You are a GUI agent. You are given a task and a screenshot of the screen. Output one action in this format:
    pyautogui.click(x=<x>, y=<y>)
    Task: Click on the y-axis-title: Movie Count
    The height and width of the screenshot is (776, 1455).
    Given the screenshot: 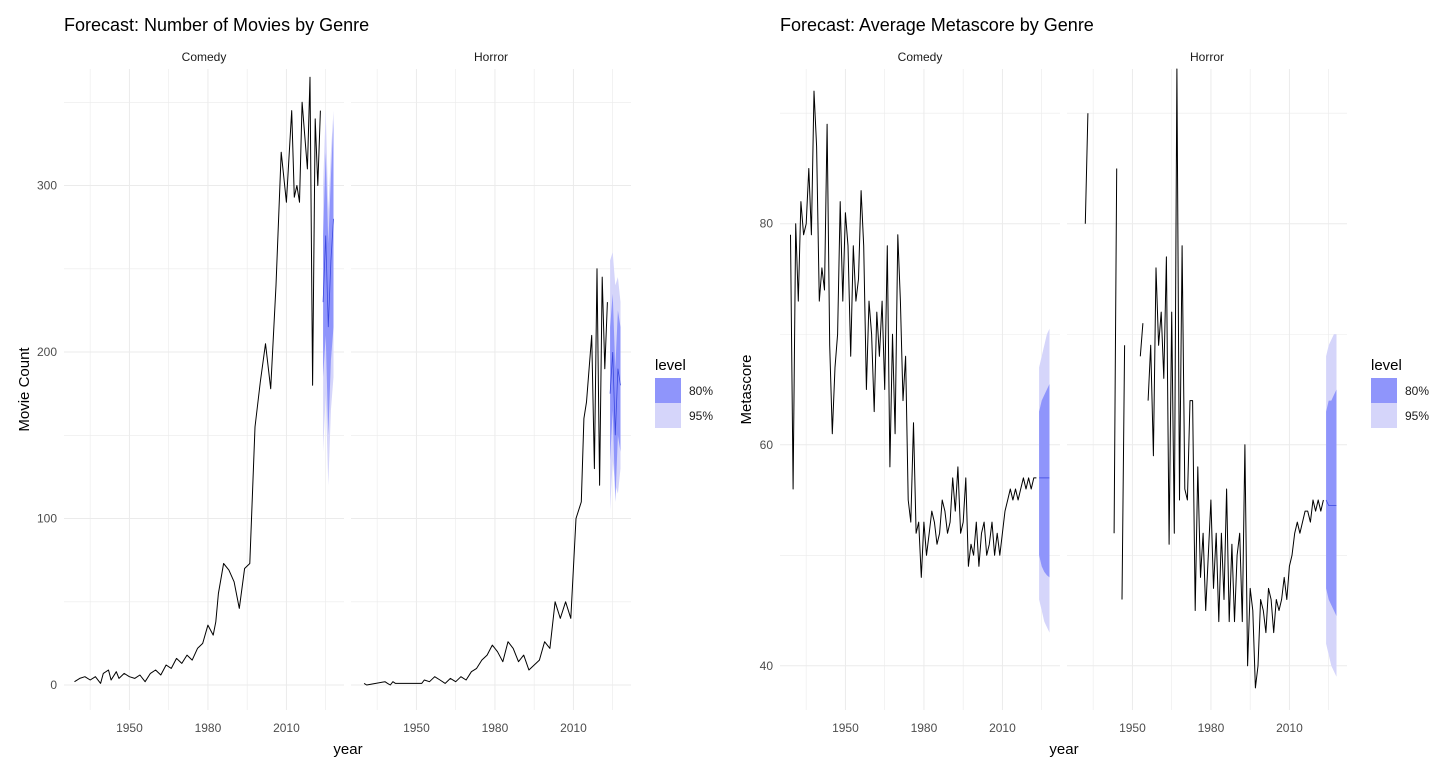 What is the action you would take?
    pyautogui.click(x=24, y=389)
    